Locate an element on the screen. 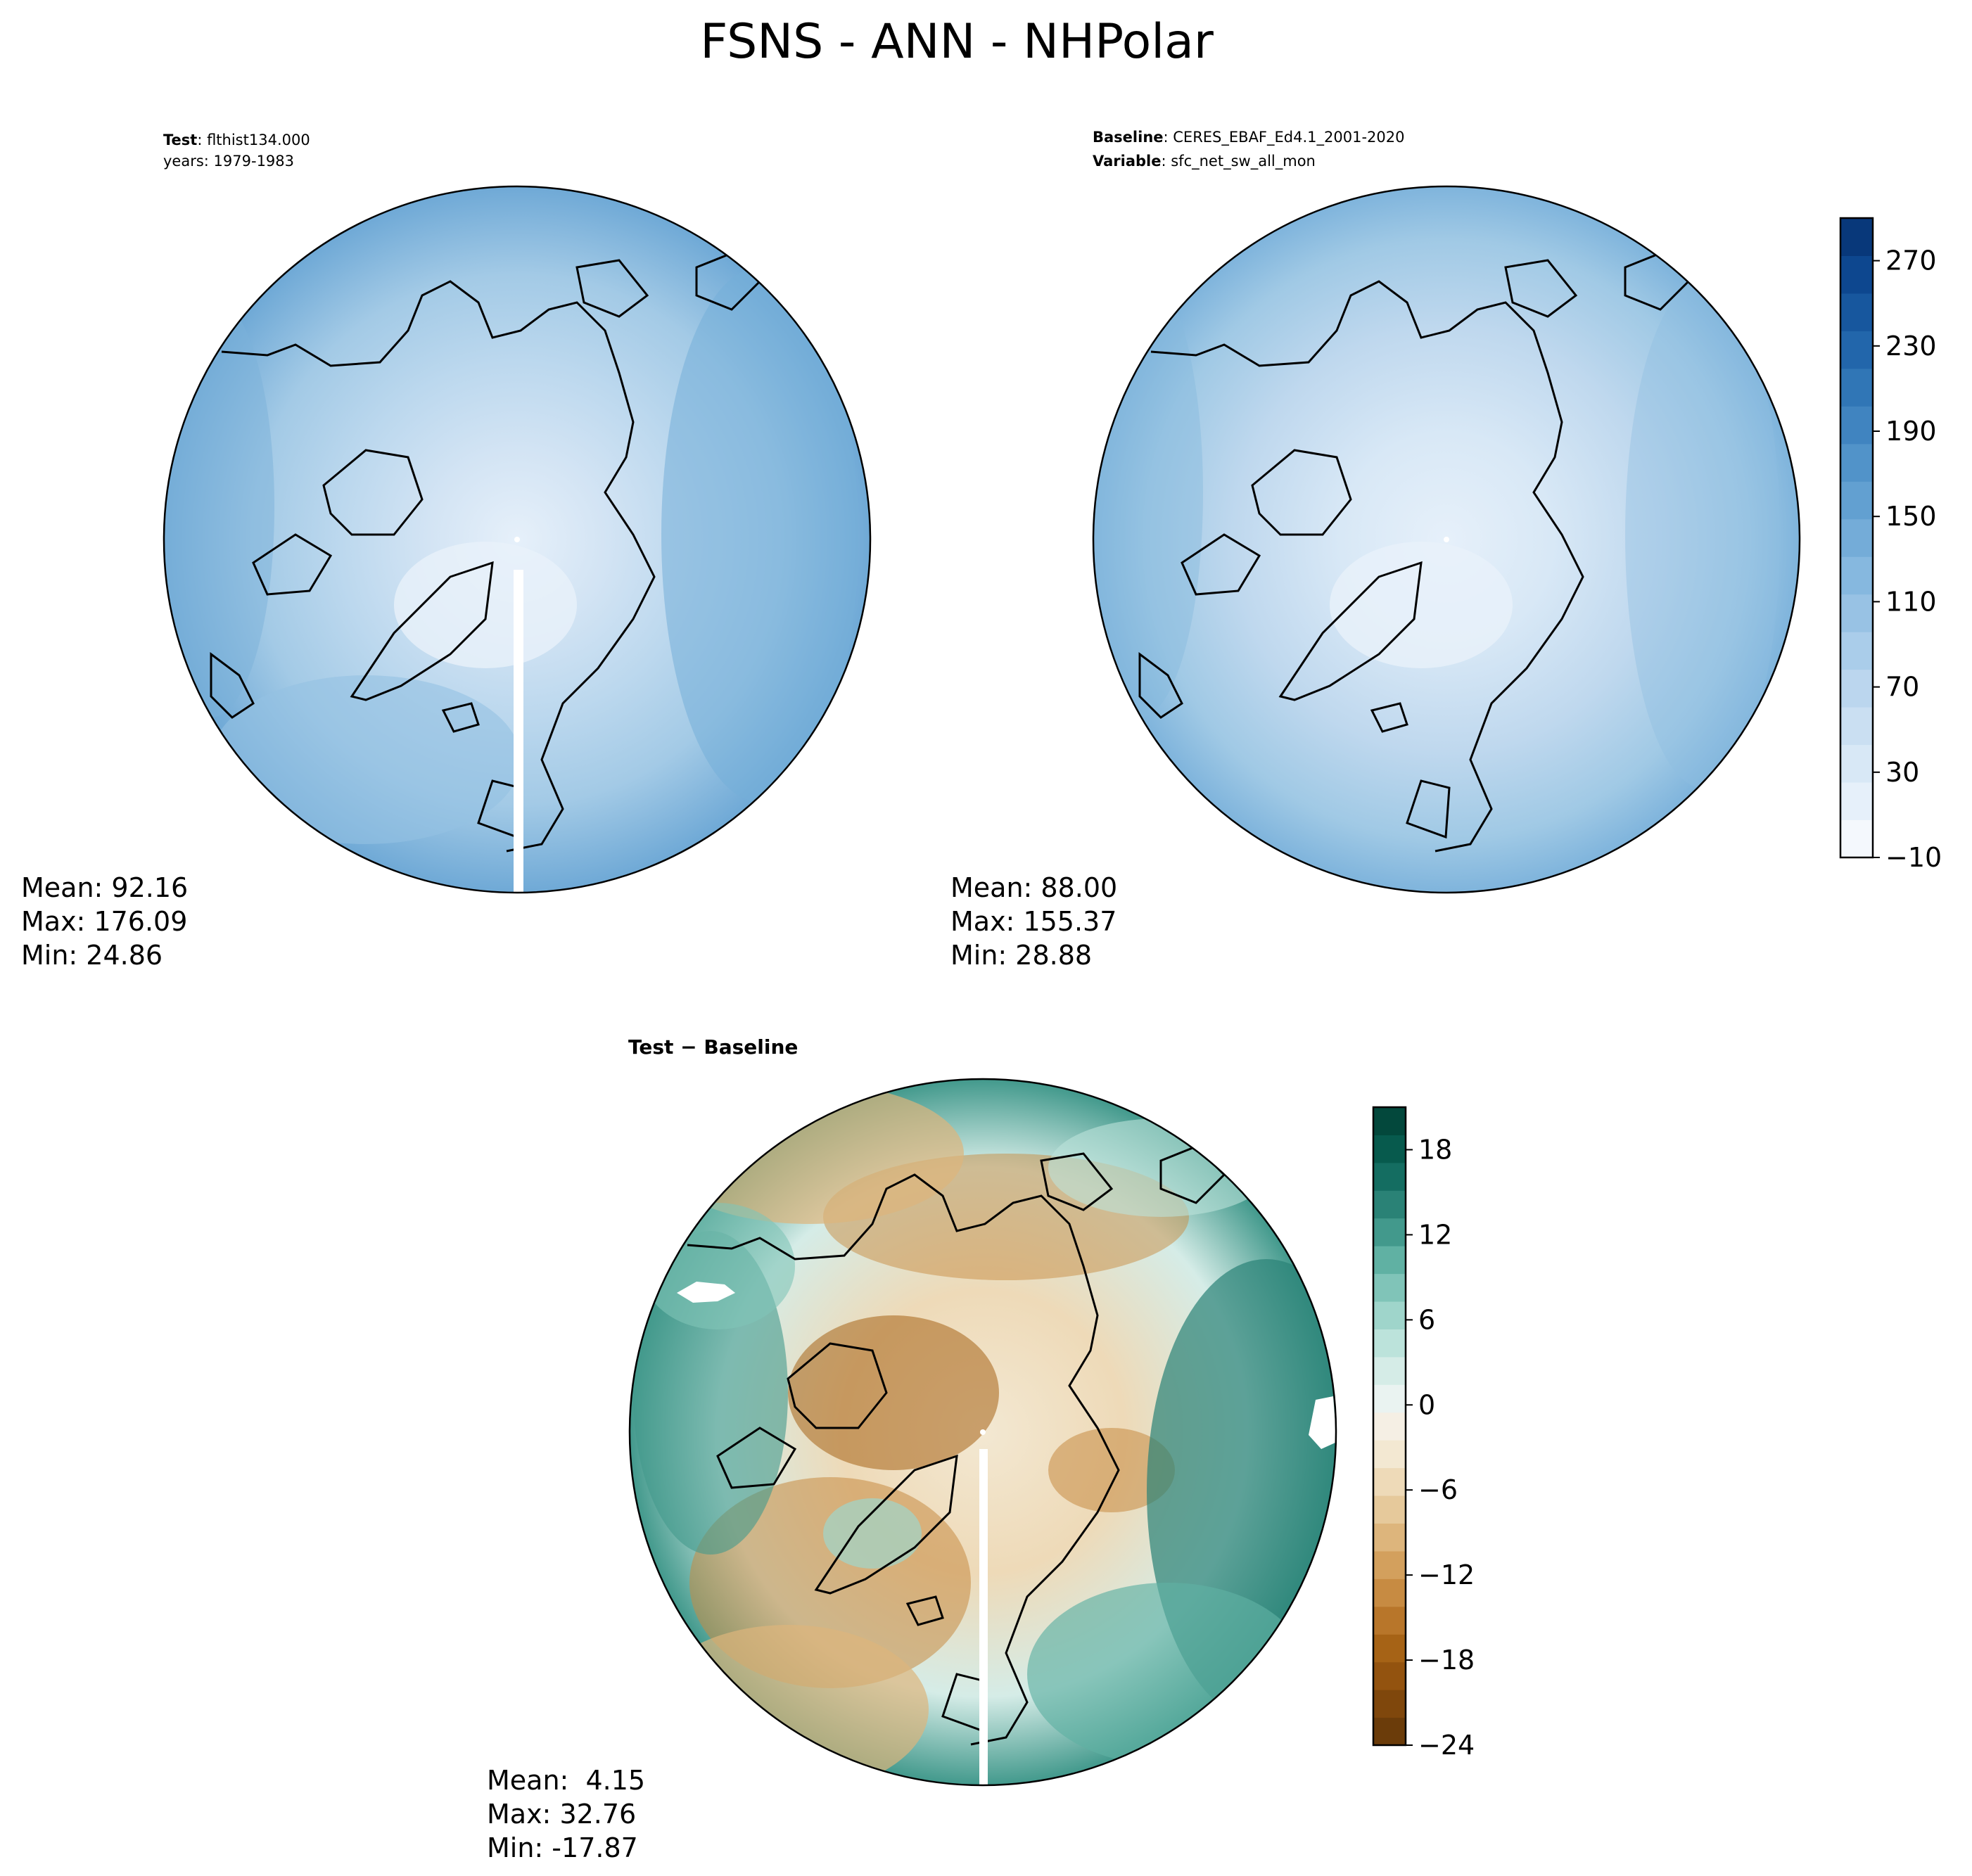  baseline-map is located at coordinates (1447, 539).